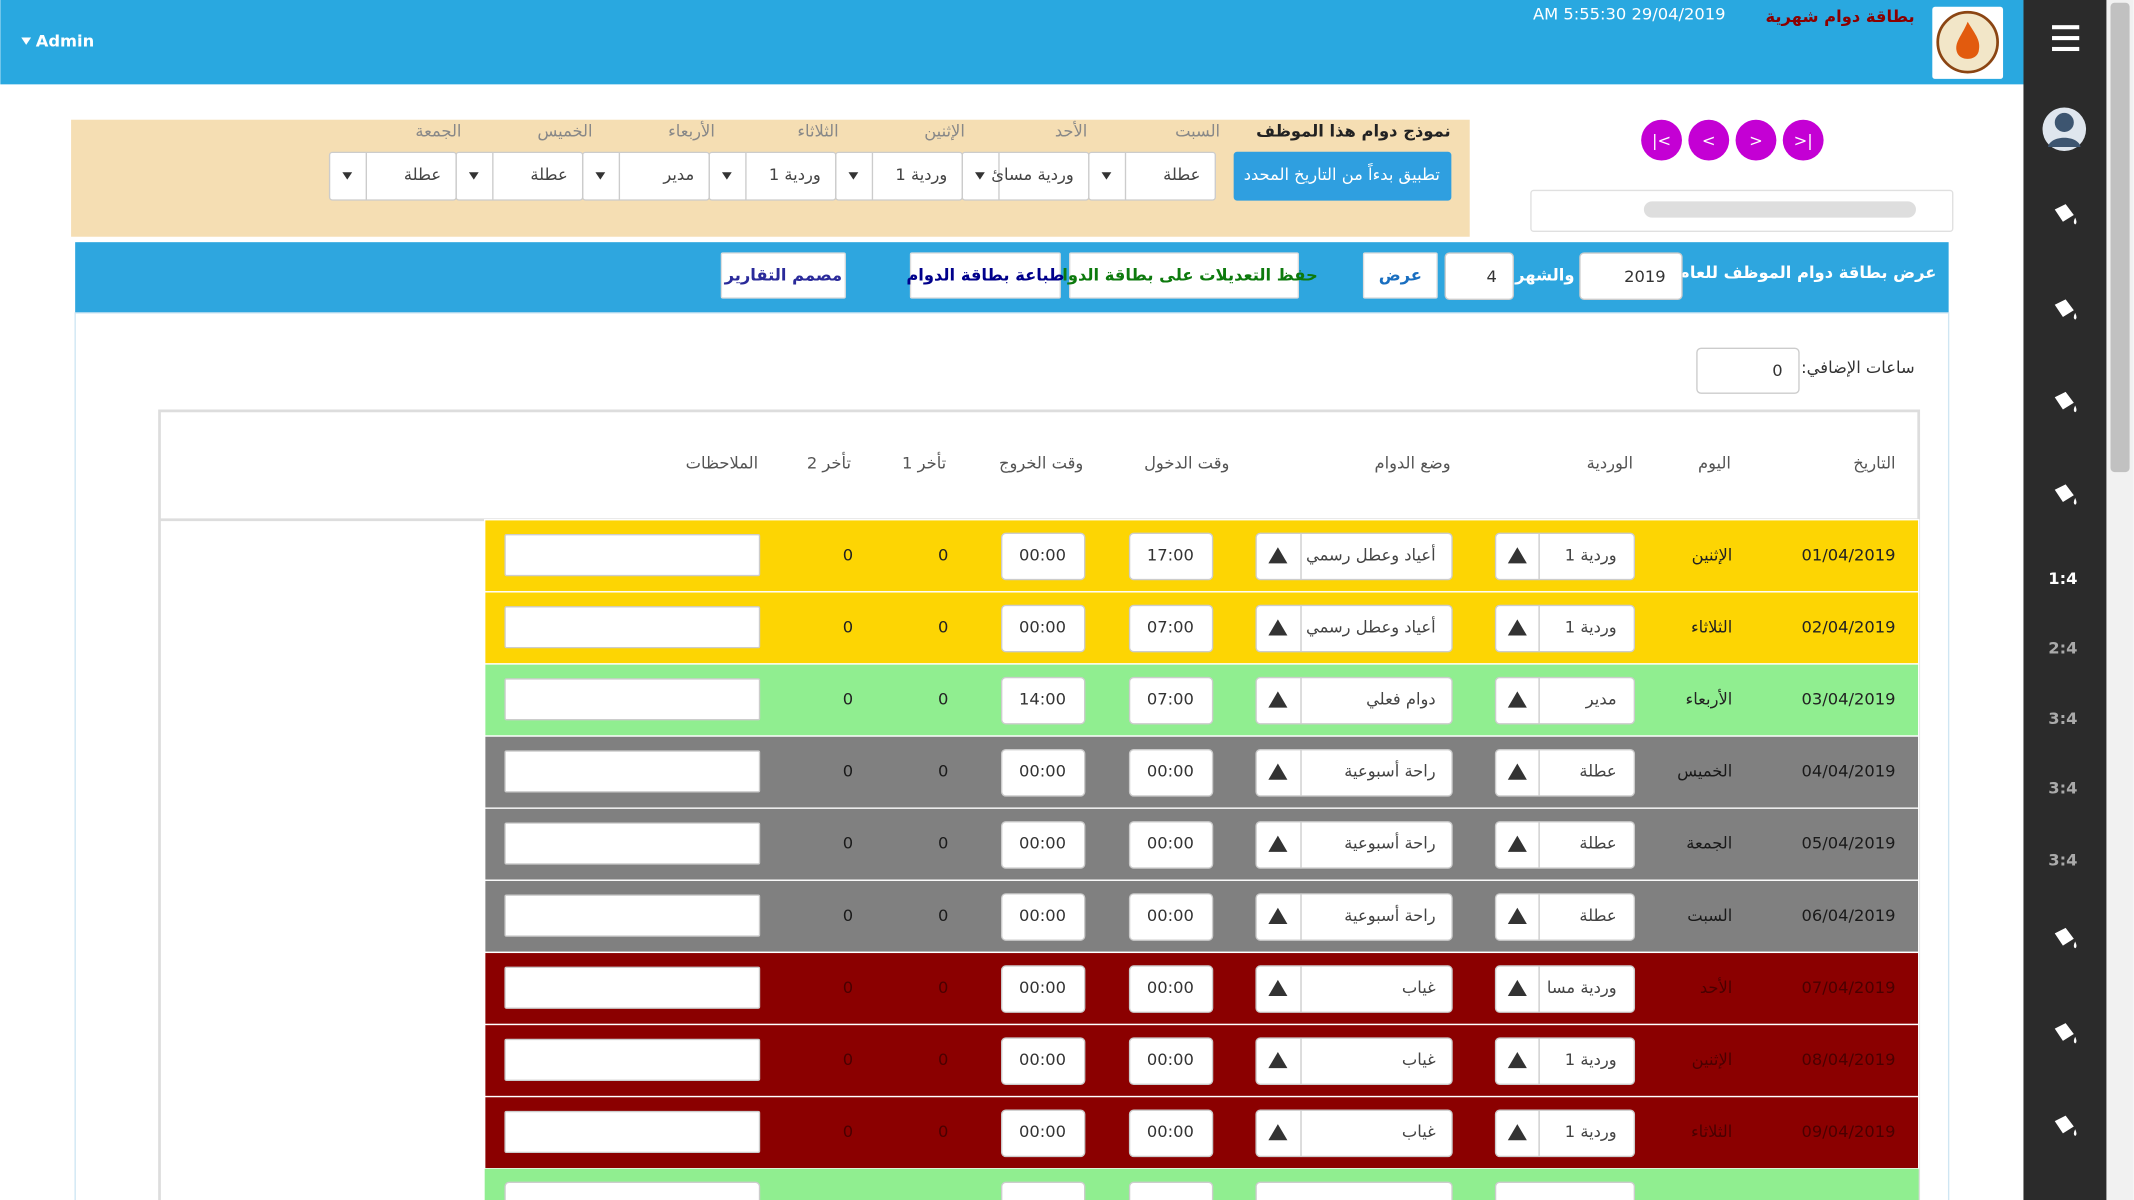 This screenshot has width=2134, height=1200. Describe the element at coordinates (1479, 276) in the screenshot. I see `month-input` at that location.